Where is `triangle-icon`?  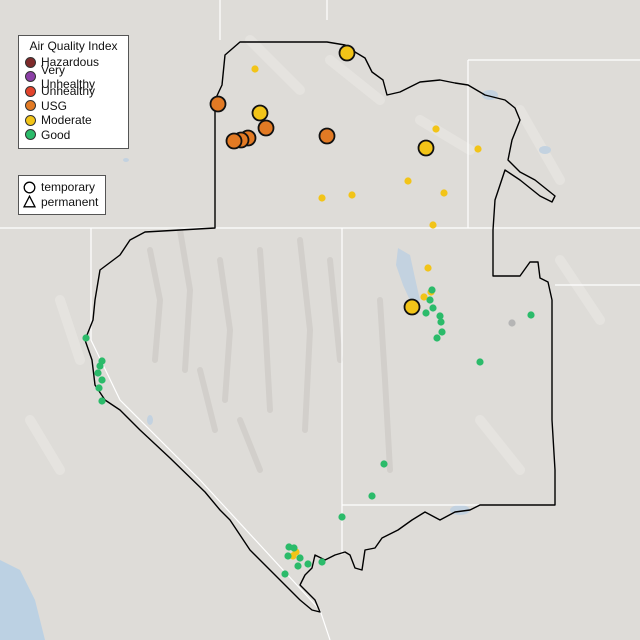 triangle-icon is located at coordinates (29, 201).